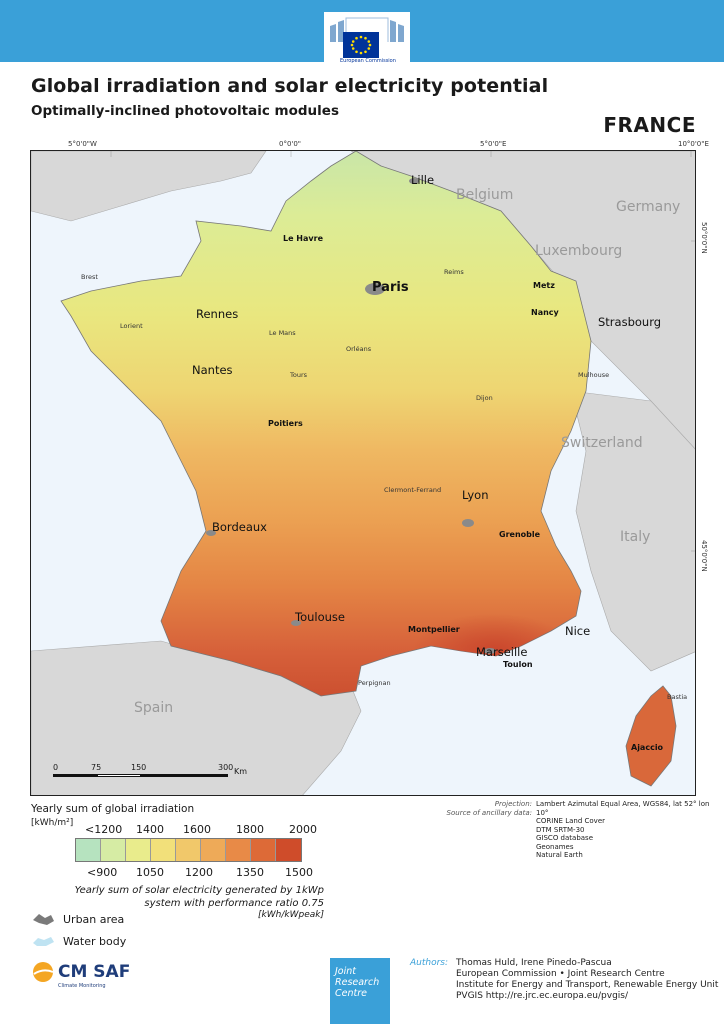  What do you see at coordinates (559, 855) in the screenshot?
I see `ancillary-item: Natural Earth` at bounding box center [559, 855].